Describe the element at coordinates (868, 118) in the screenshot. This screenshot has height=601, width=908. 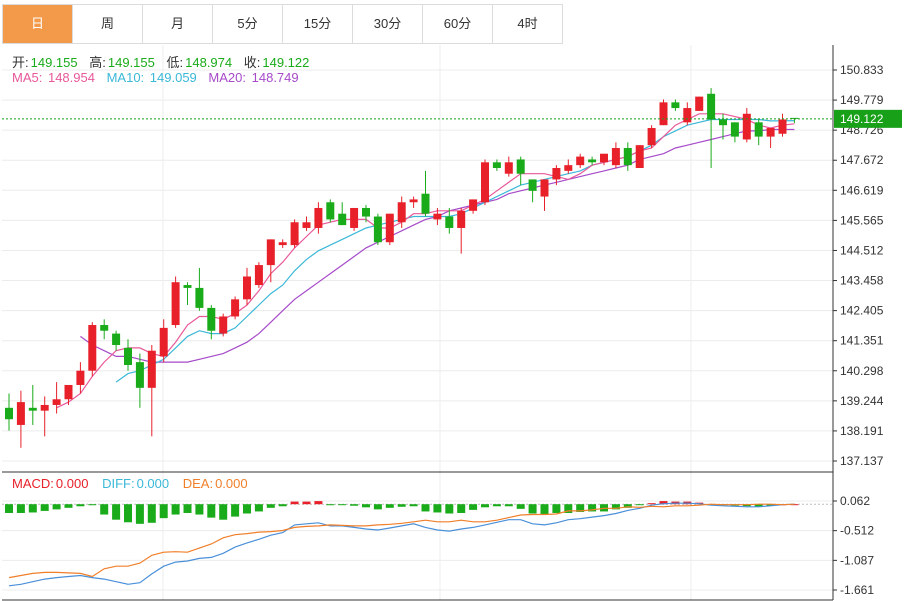
I see `current-price-tag` at that location.